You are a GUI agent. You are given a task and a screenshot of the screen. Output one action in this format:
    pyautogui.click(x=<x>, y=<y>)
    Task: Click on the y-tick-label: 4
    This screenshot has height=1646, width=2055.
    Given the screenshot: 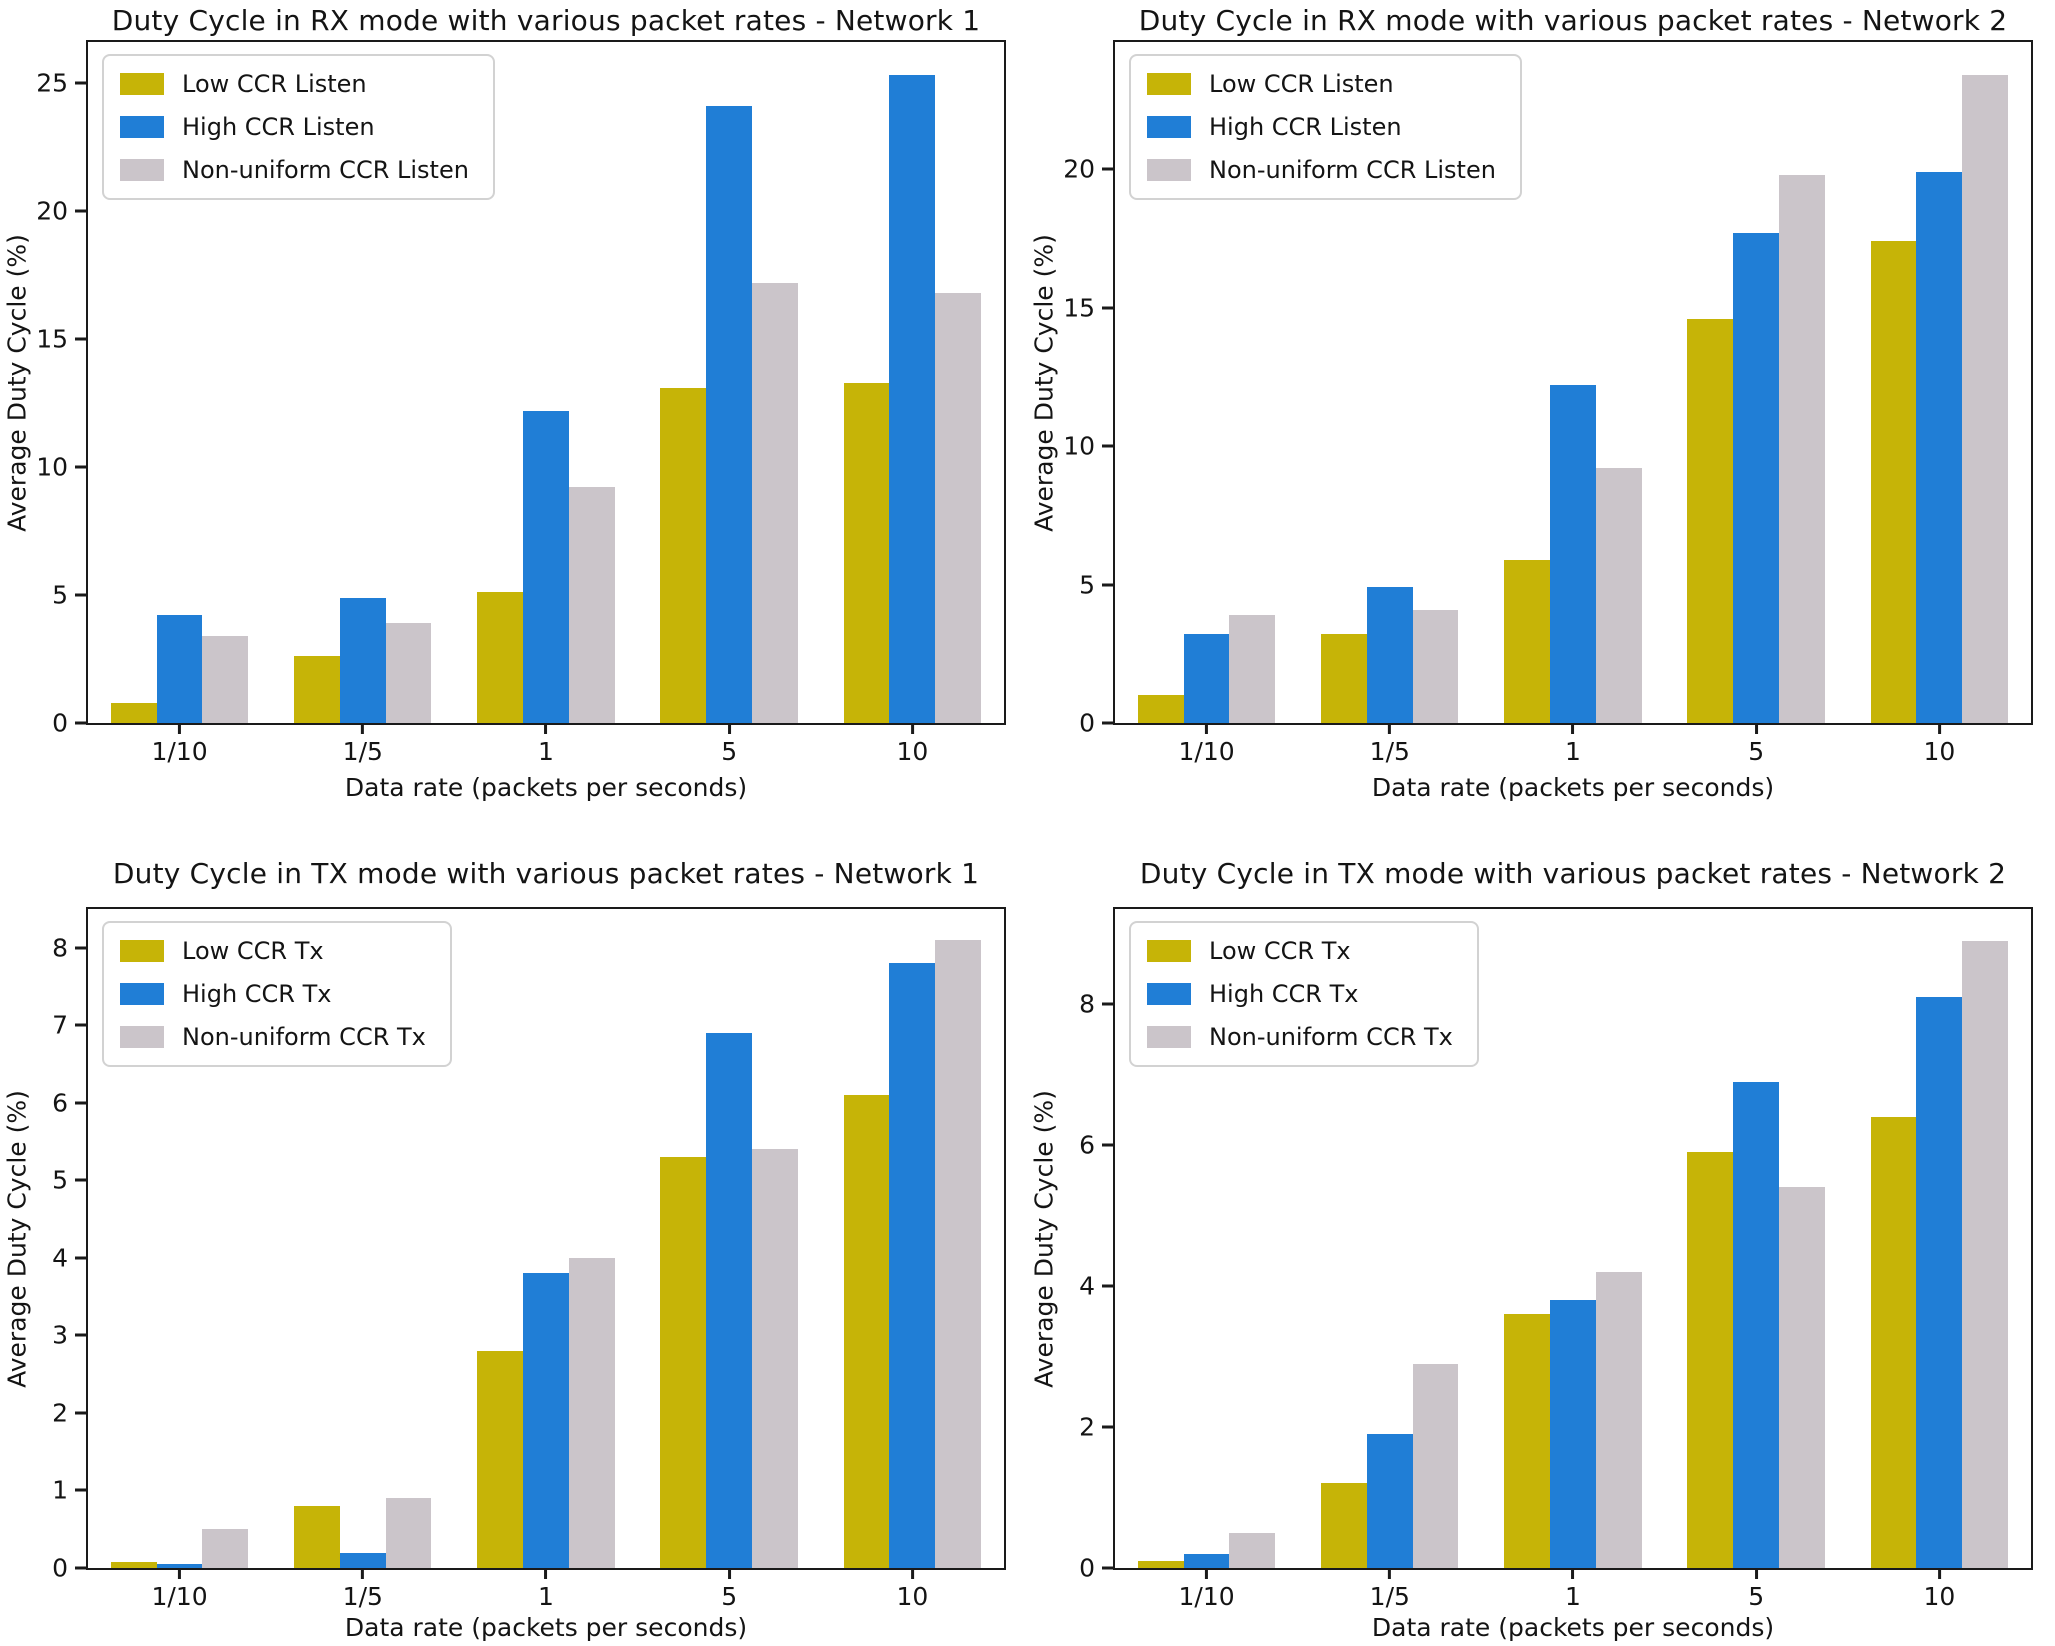 What is the action you would take?
    pyautogui.click(x=1087, y=1286)
    